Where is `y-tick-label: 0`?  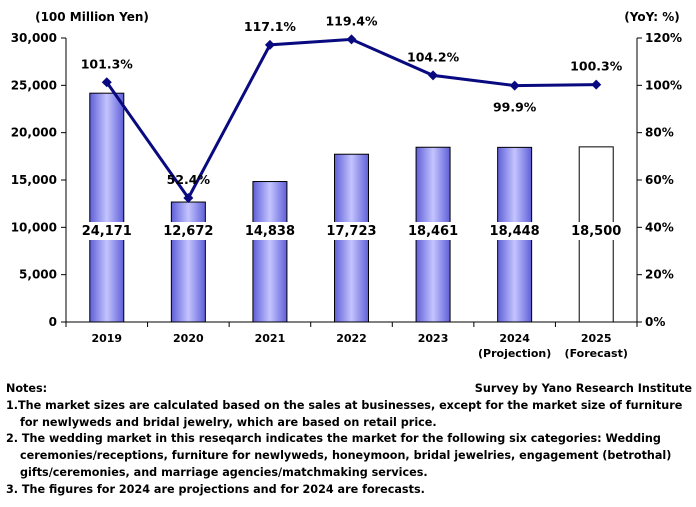
y-tick-label: 0 is located at coordinates (53, 322).